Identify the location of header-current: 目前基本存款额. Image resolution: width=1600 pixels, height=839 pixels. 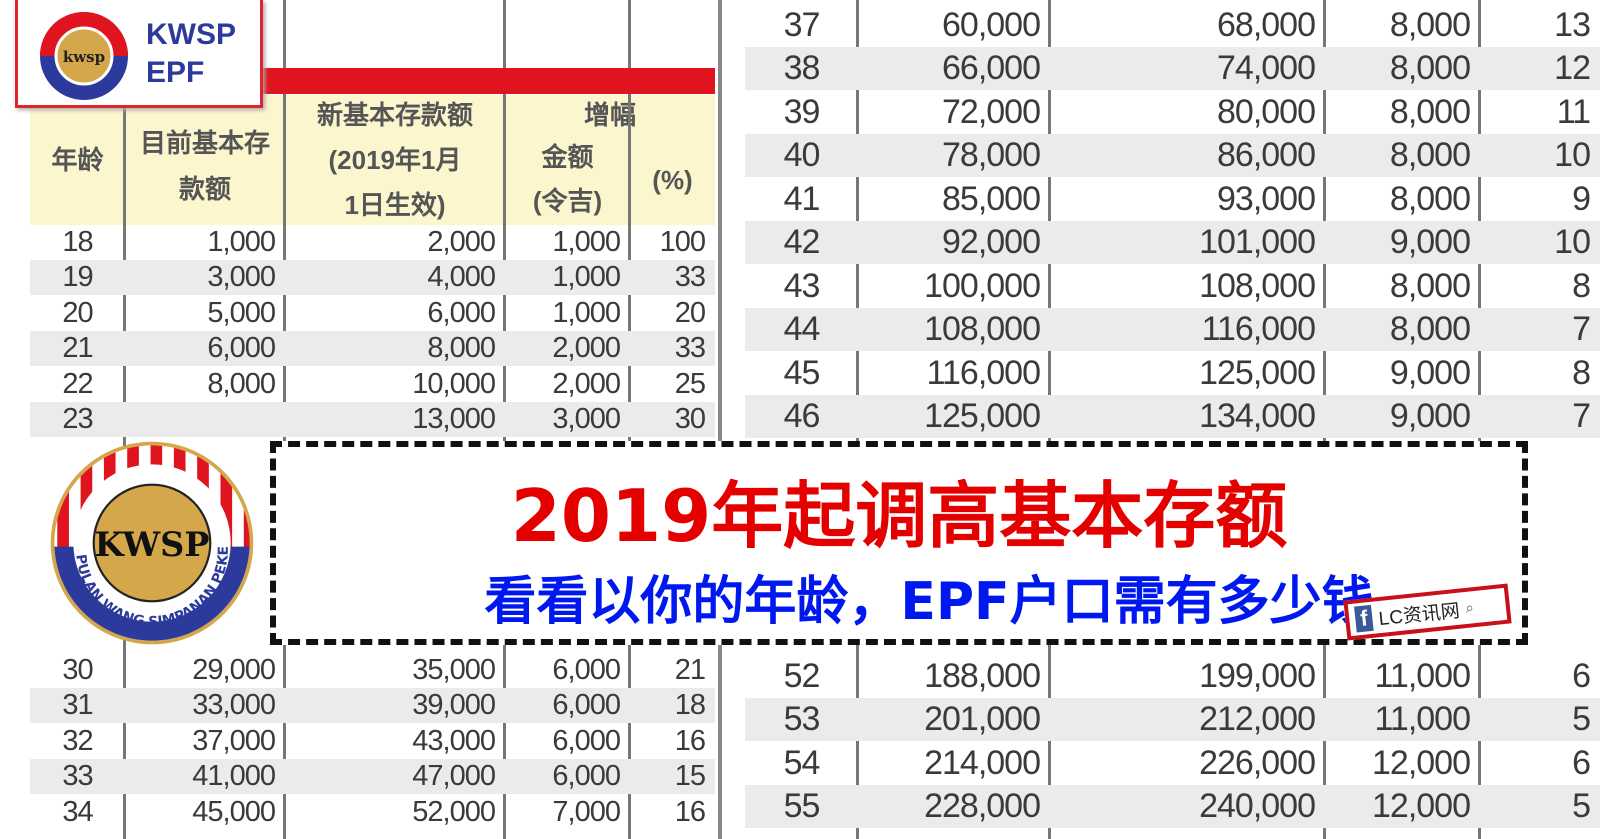
(204, 166).